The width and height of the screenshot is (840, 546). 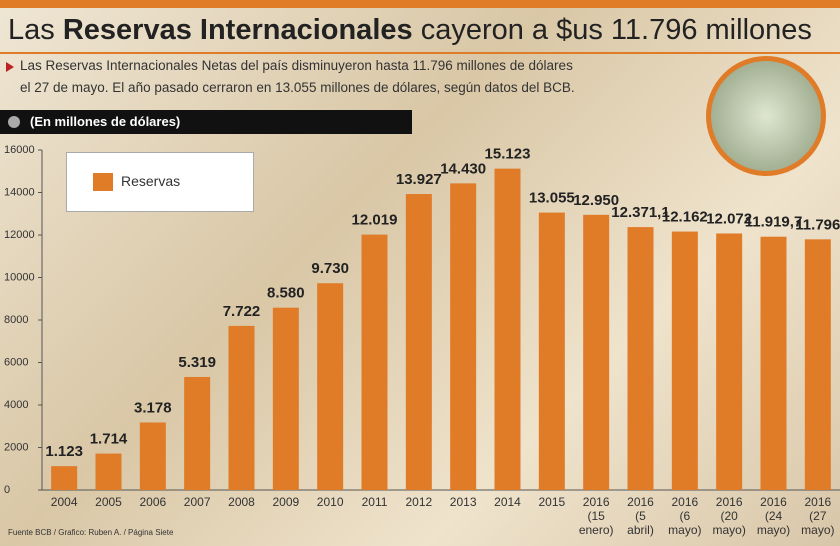 What do you see at coordinates (773, 516) in the screenshot?
I see `x-tick-label: 2016 (24 mayo)` at bounding box center [773, 516].